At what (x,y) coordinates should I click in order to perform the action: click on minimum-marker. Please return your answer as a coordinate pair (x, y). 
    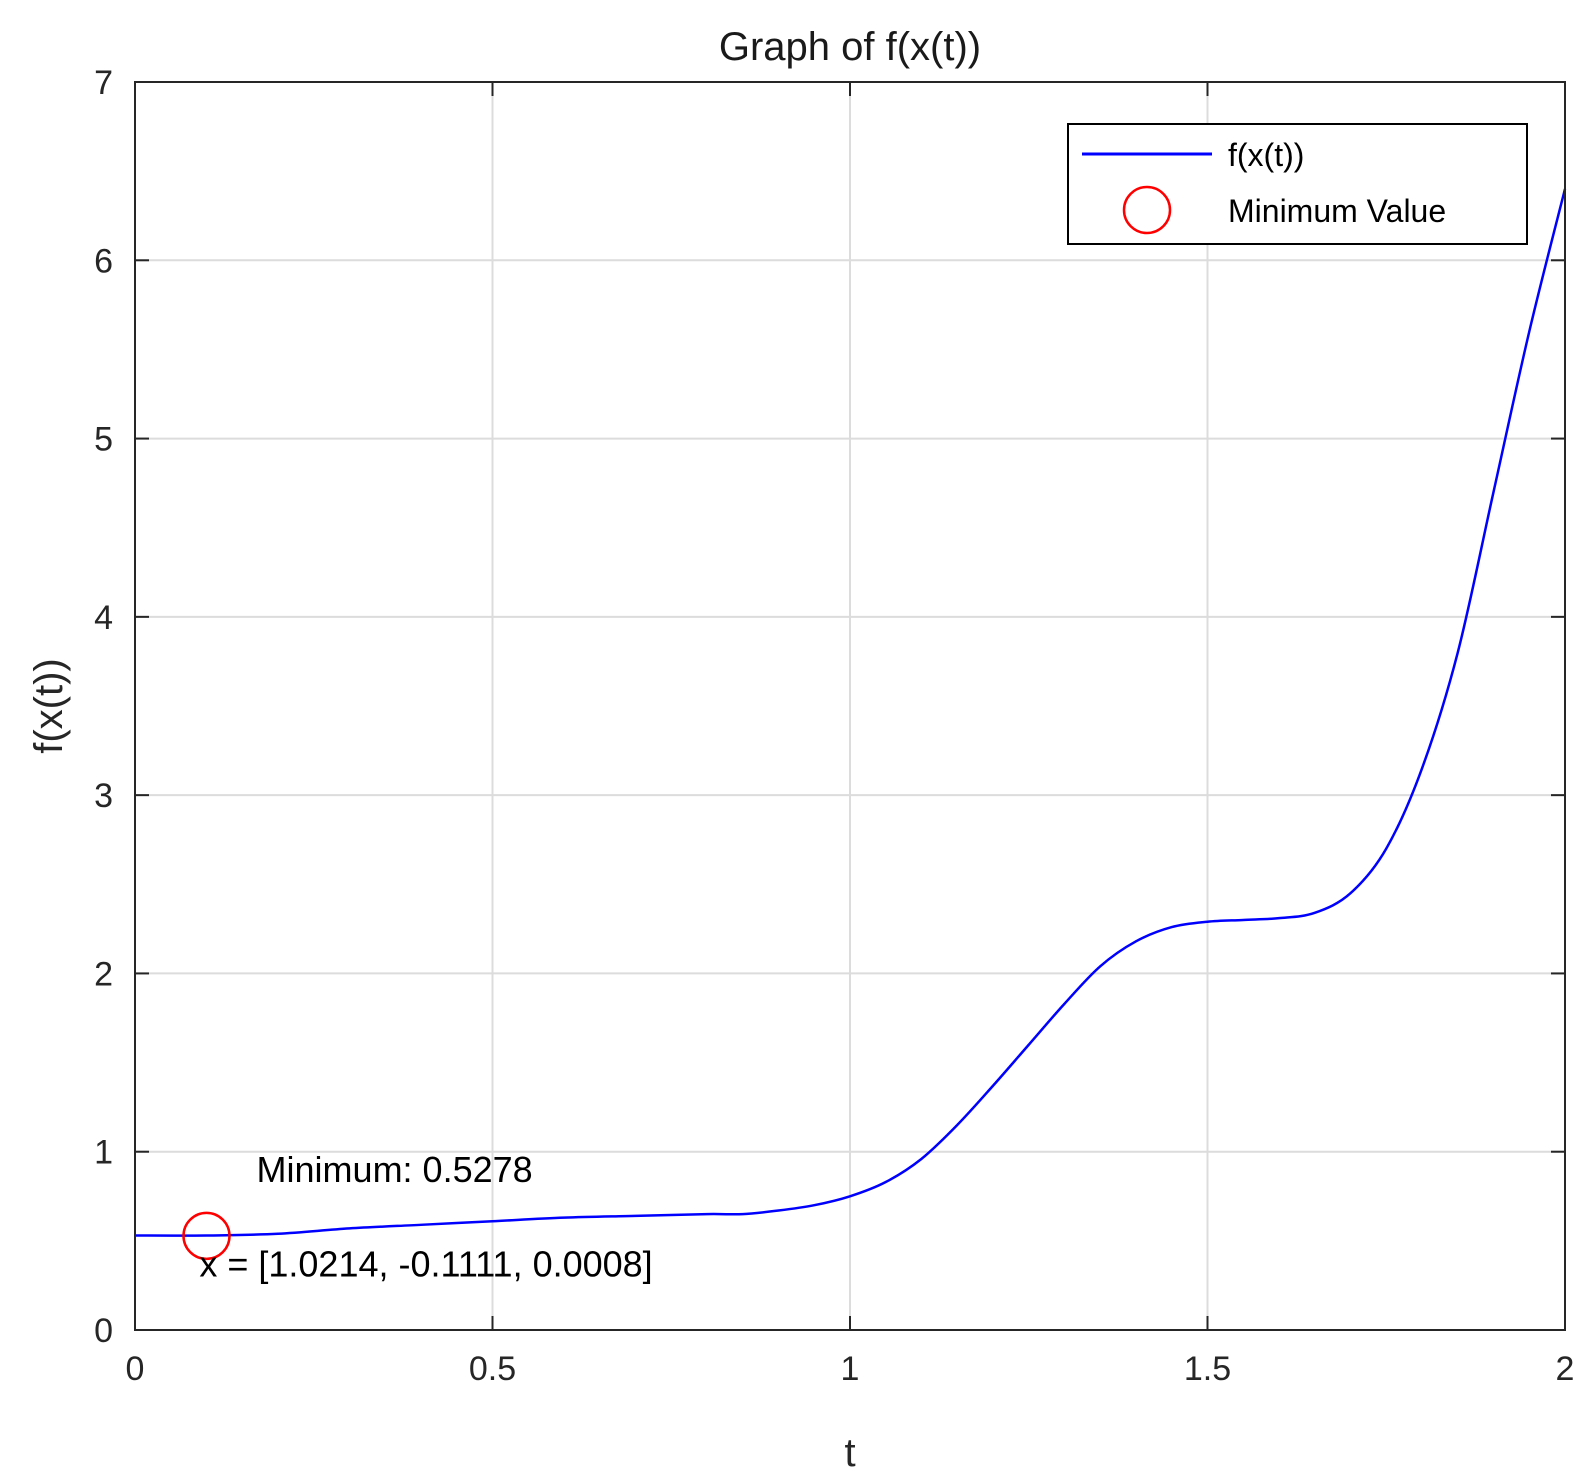
    Looking at the image, I should click on (206, 1236).